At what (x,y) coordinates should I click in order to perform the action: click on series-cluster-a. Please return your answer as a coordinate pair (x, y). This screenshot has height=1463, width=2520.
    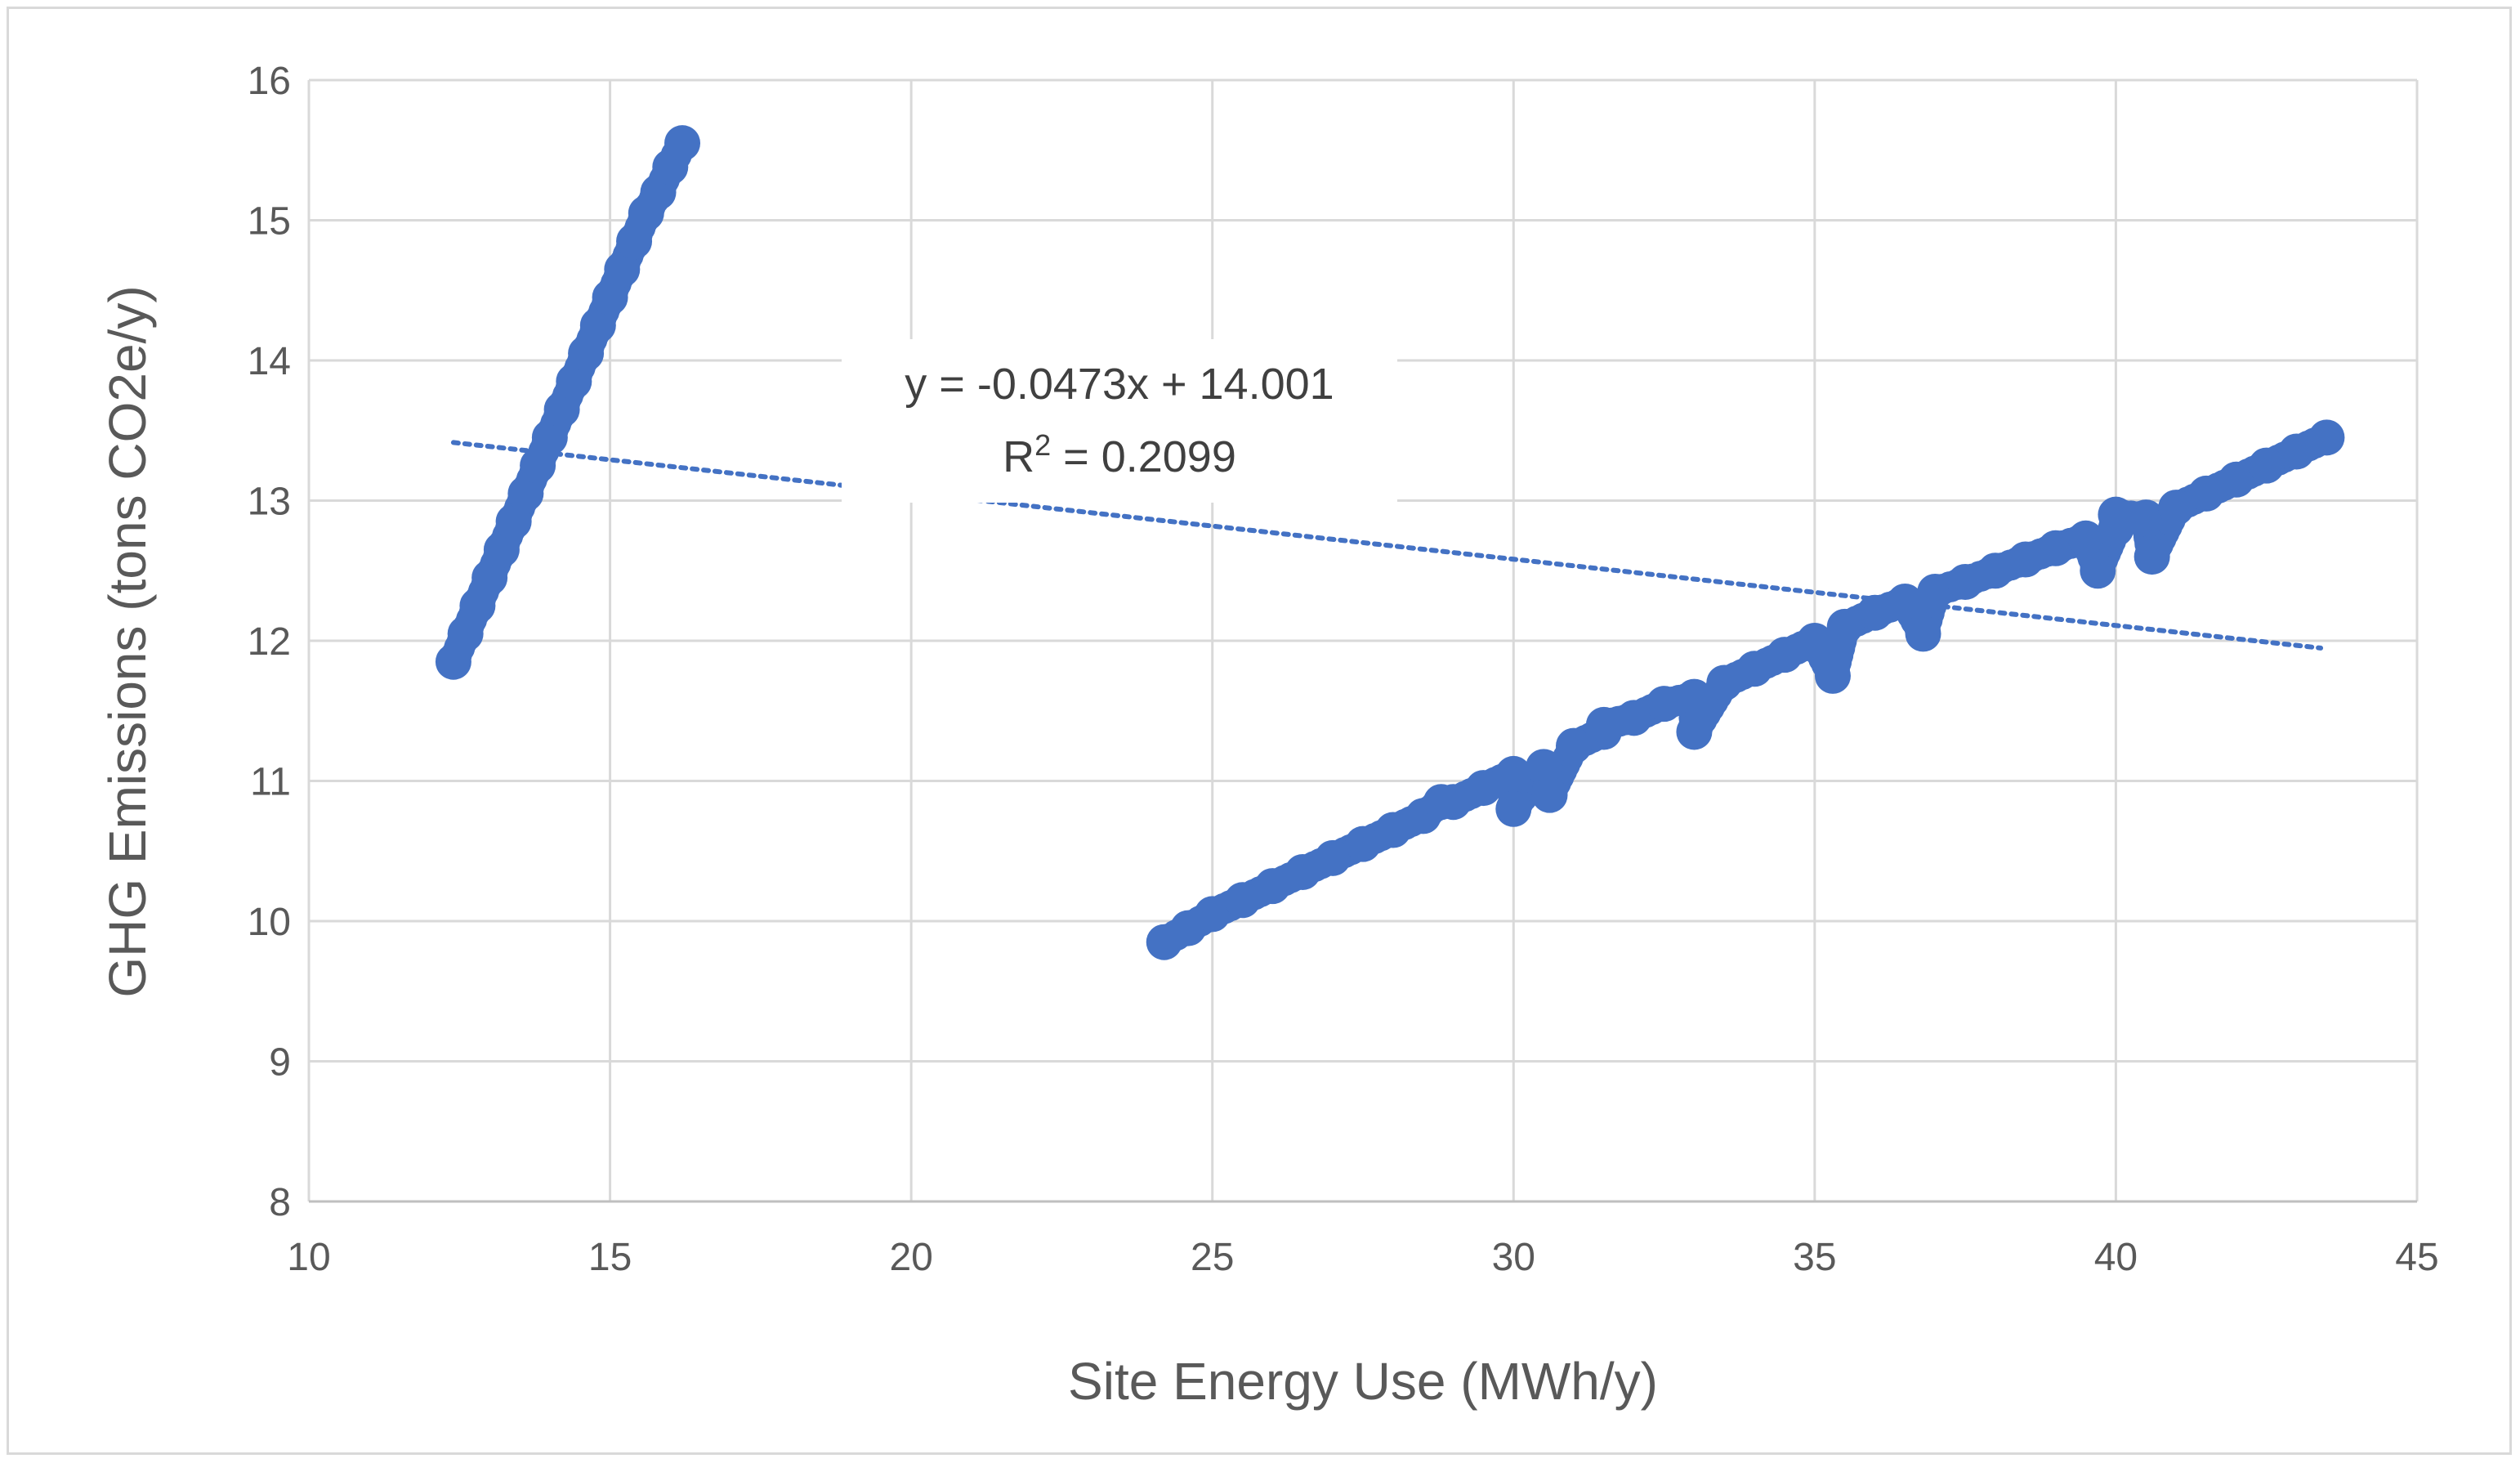
    Looking at the image, I should click on (568, 403).